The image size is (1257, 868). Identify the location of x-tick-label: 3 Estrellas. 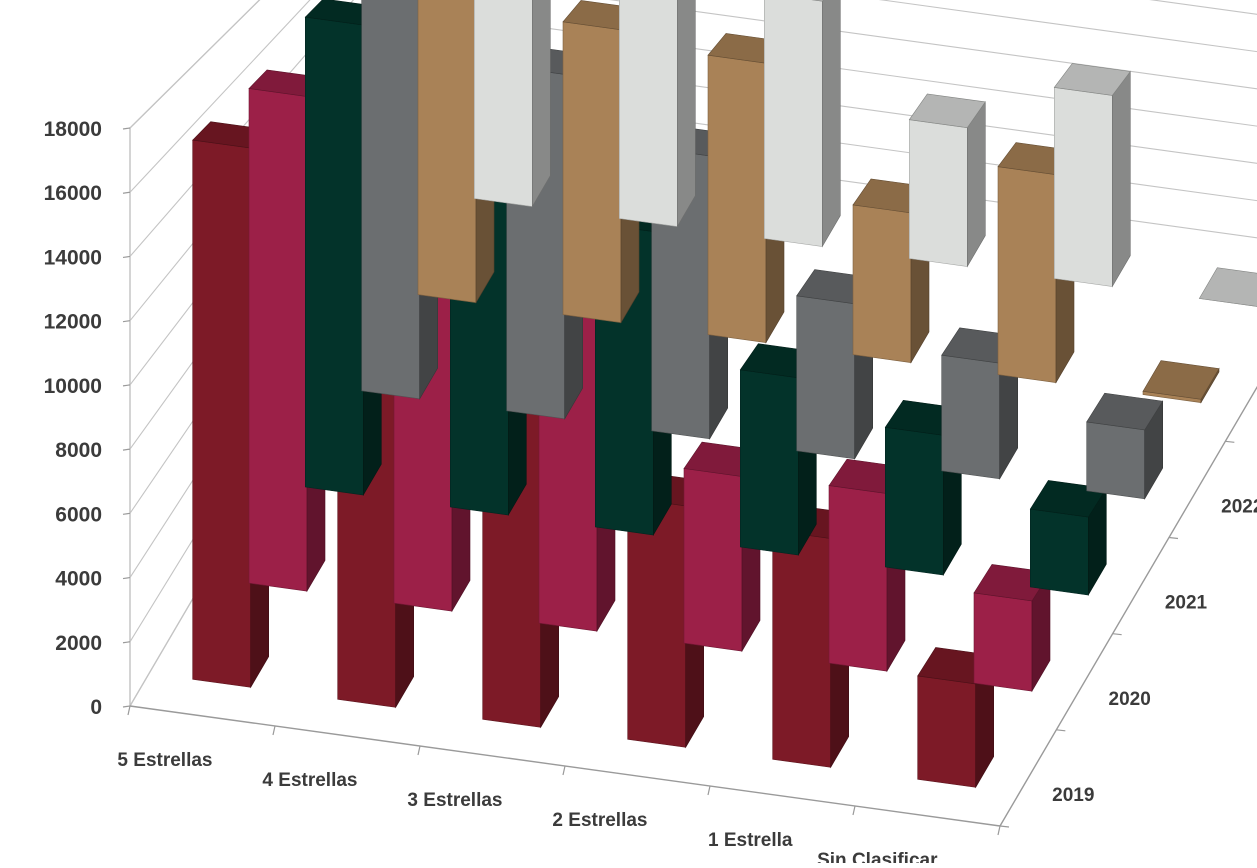
(454, 800).